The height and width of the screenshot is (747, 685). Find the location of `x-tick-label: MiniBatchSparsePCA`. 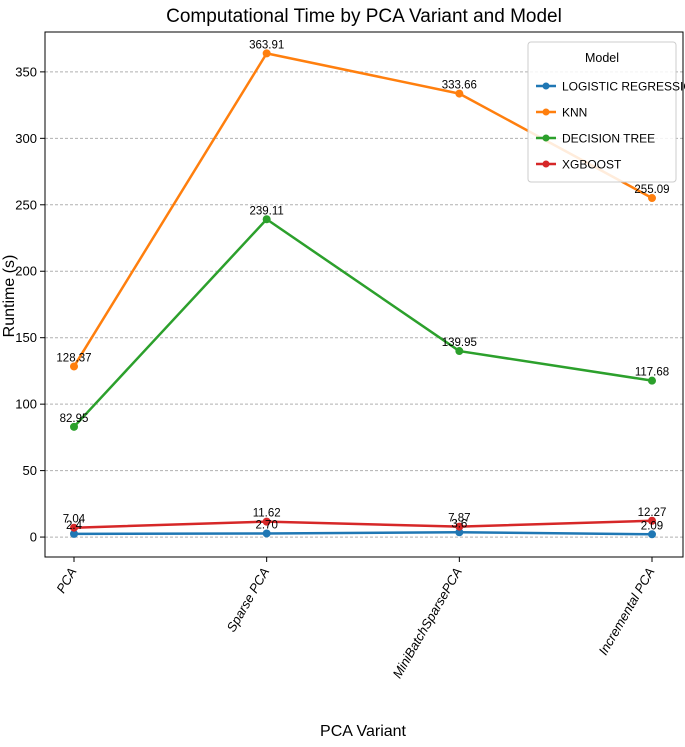

x-tick-label: MiniBatchSparsePCA is located at coordinates (426, 623).